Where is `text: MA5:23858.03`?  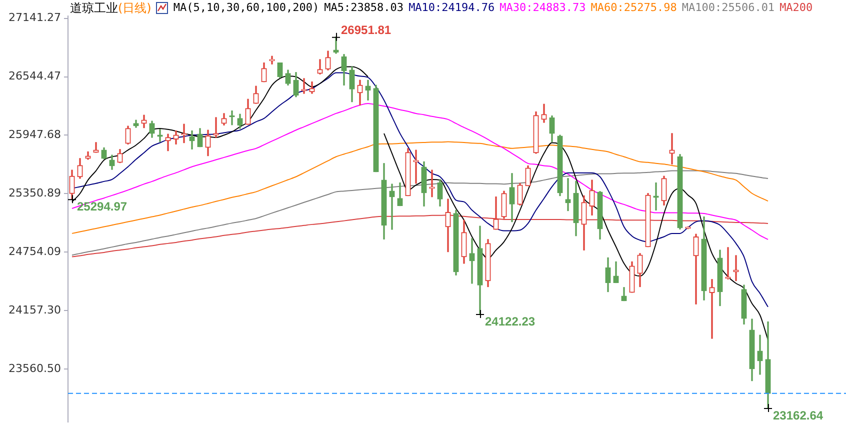 text: MA5:23858.03 is located at coordinates (364, 8).